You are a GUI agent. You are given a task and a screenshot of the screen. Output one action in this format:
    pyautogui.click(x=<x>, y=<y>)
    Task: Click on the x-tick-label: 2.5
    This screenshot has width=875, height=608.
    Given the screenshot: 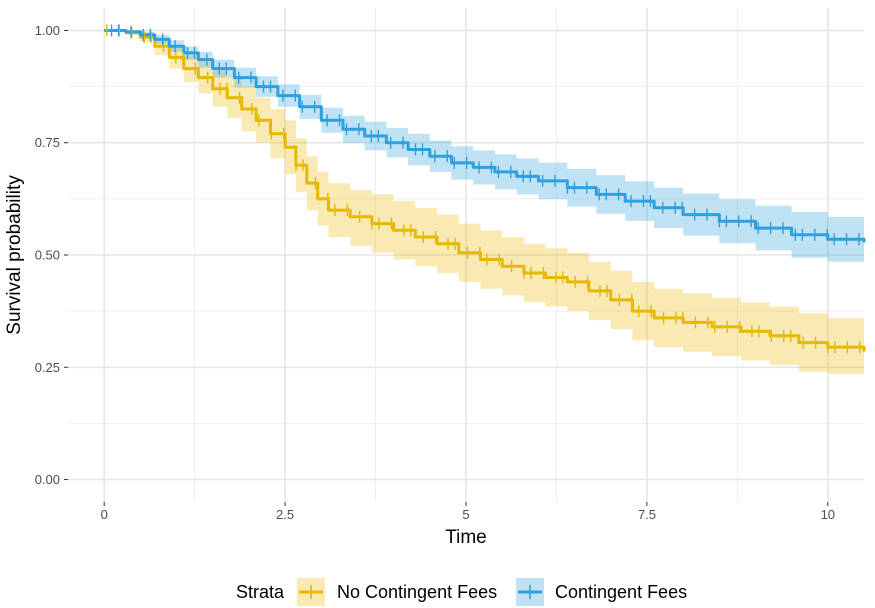 What is the action you would take?
    pyautogui.click(x=285, y=514)
    